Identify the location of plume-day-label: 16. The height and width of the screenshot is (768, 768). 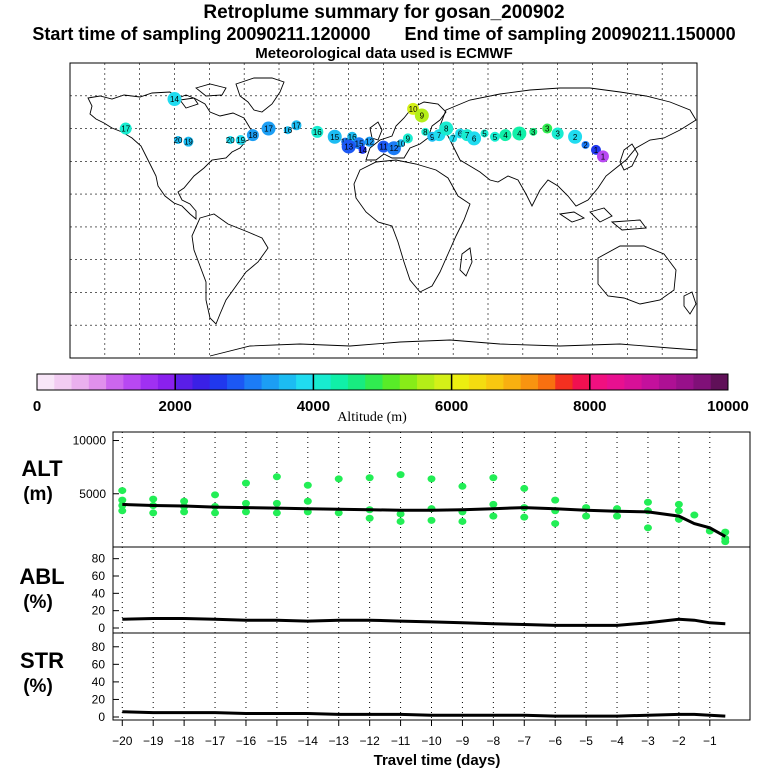
(352, 137).